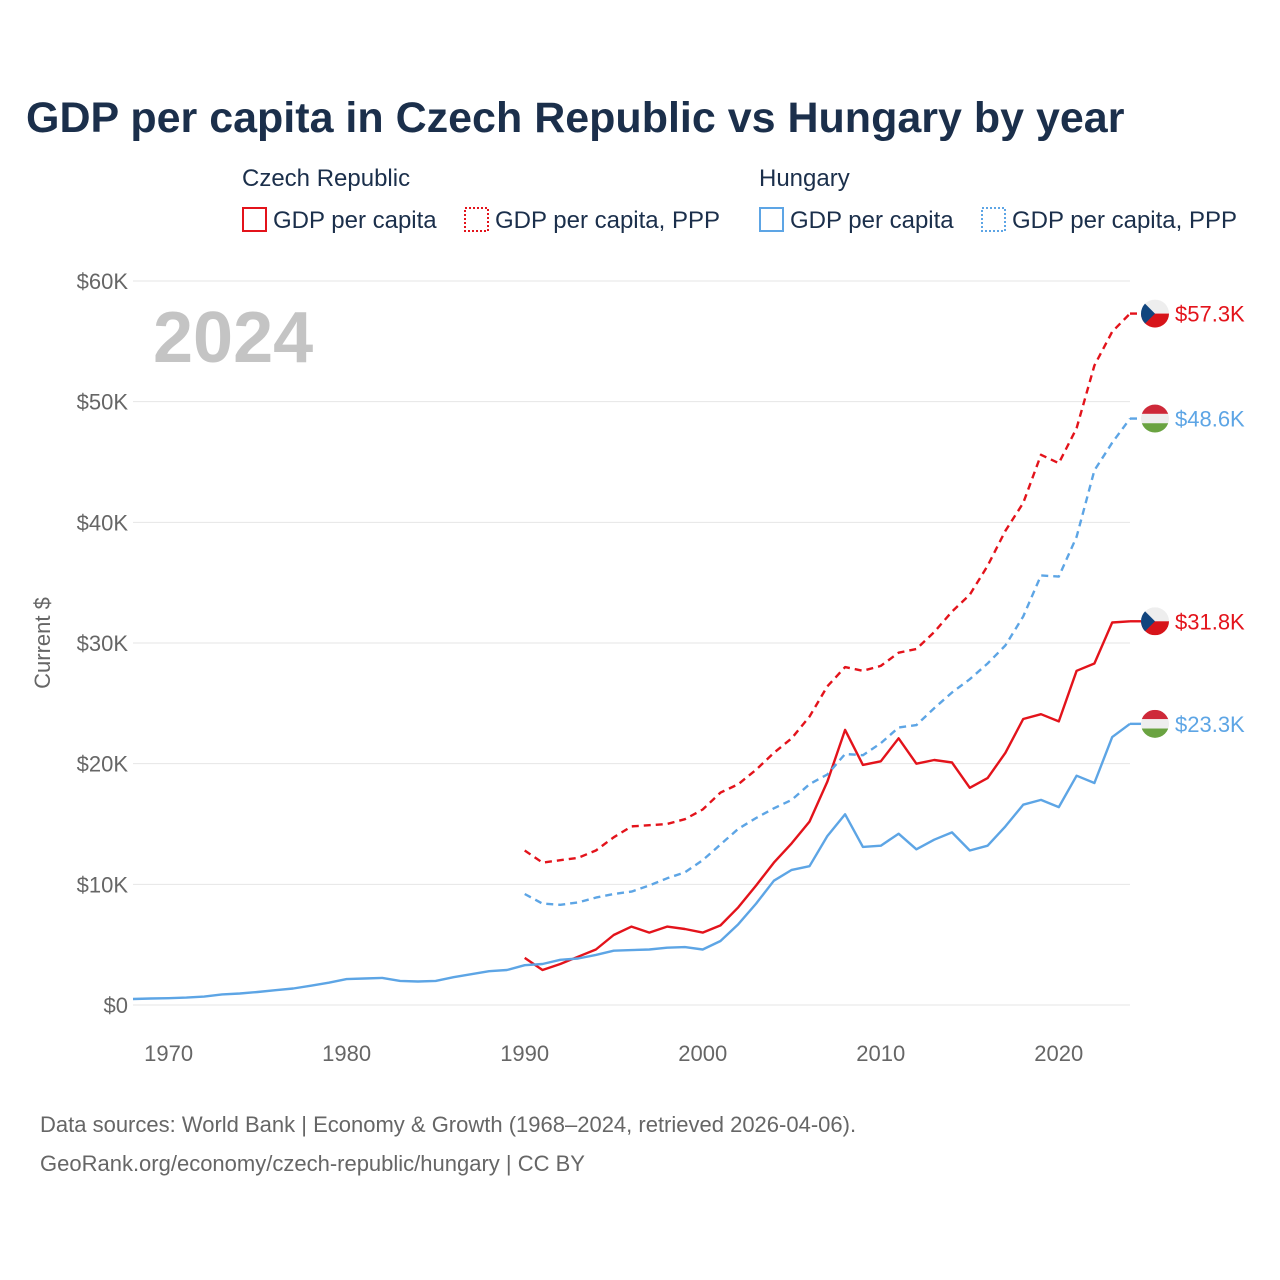  Describe the element at coordinates (103, 281) in the screenshot. I see `y-tick-label: $60K` at that location.